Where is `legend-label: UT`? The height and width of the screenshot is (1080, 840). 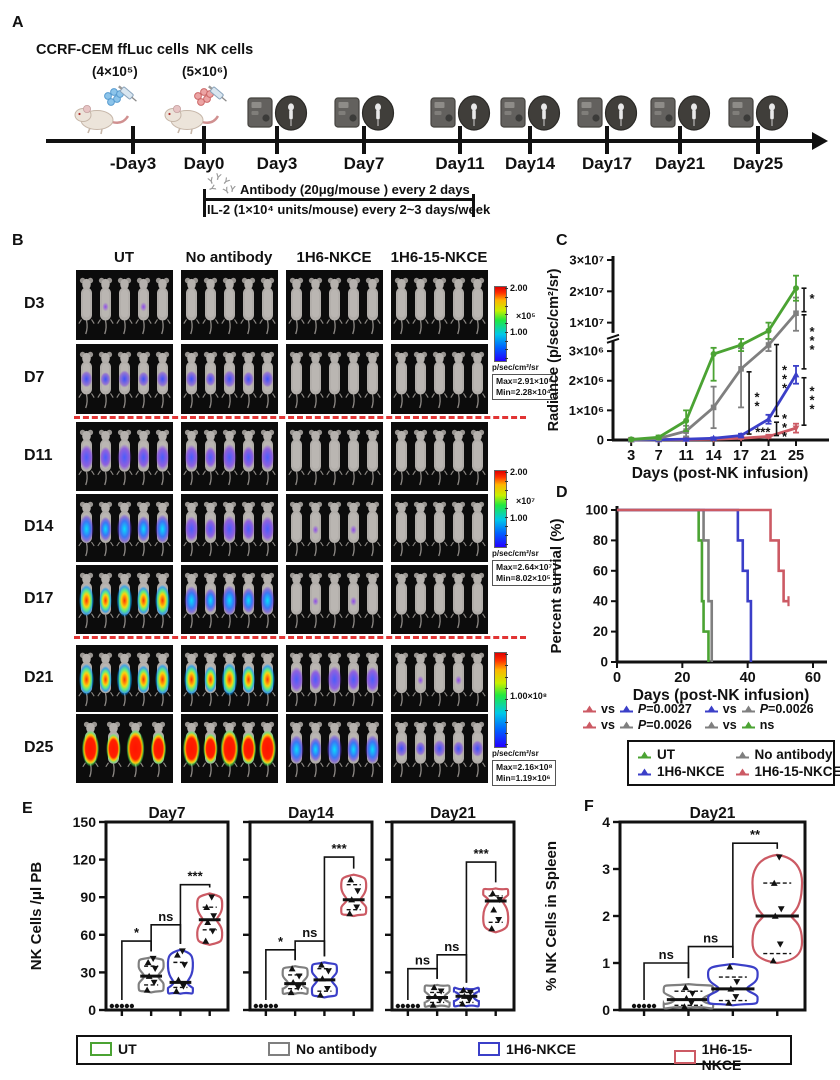
legend-label: UT is located at coordinates (666, 754).